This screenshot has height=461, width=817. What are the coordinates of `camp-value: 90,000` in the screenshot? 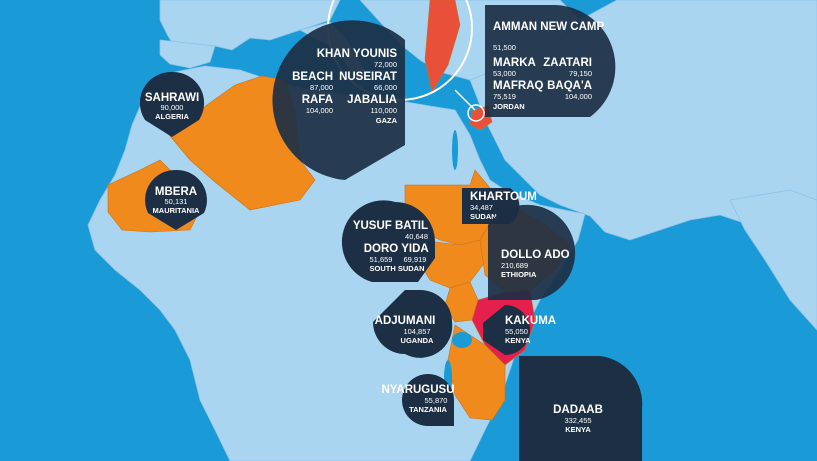 It's located at (172, 107).